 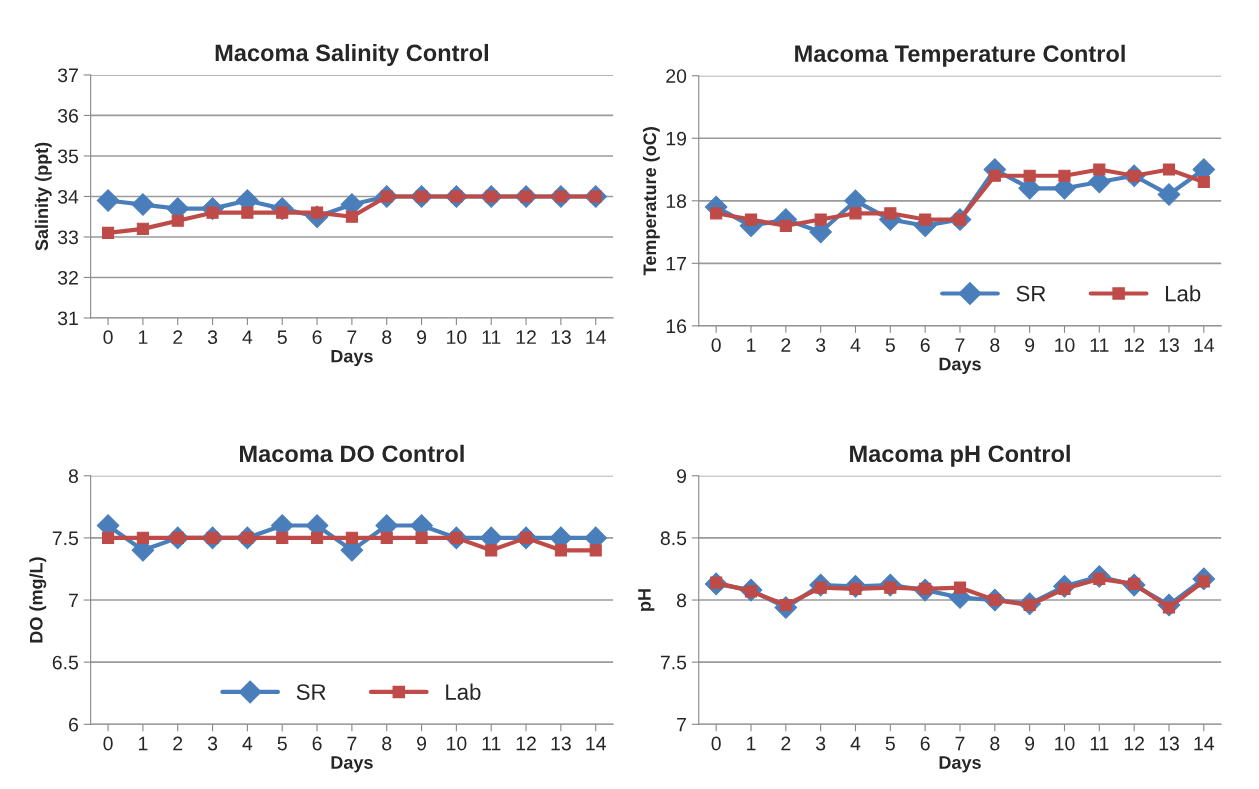 I want to click on y-tick-label: 33, so click(x=67, y=237).